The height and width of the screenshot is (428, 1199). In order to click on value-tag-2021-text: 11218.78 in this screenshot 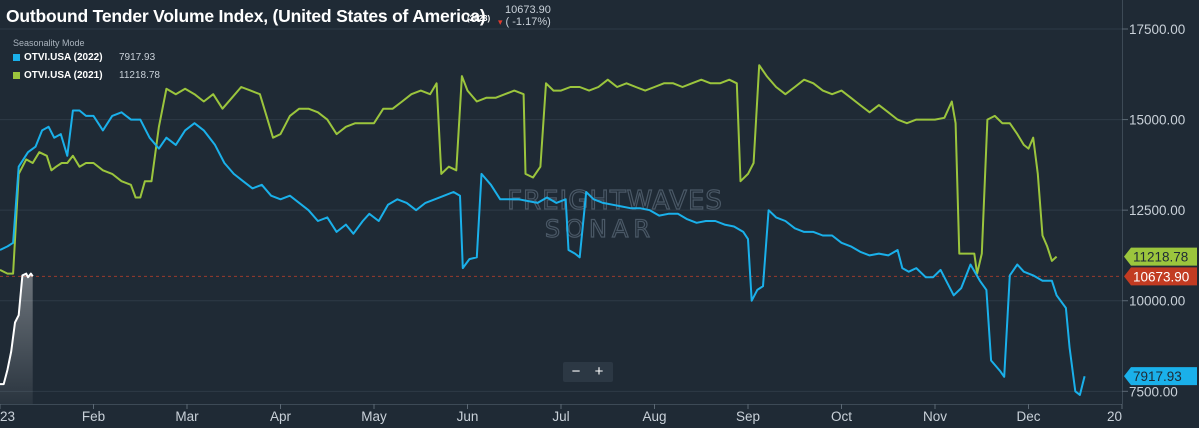, I will do `click(1160, 257)`.